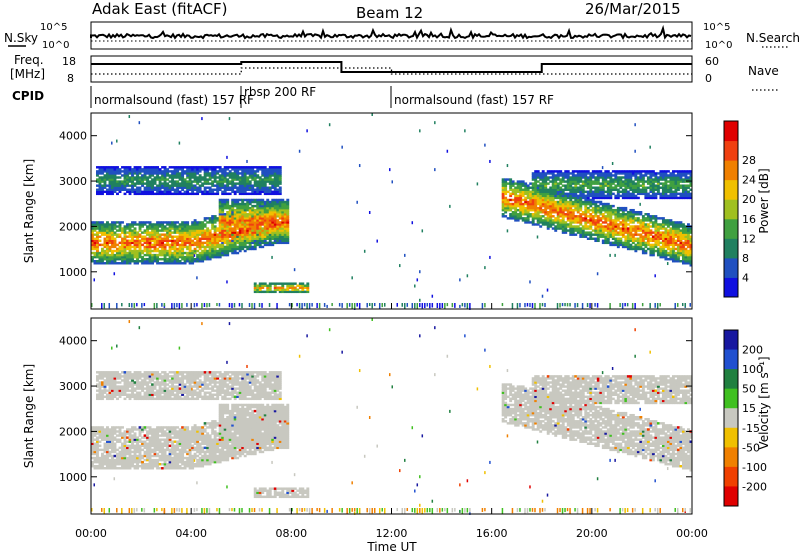  Describe the element at coordinates (731, 287) in the screenshot. I see `colorbar-swatch` at that location.